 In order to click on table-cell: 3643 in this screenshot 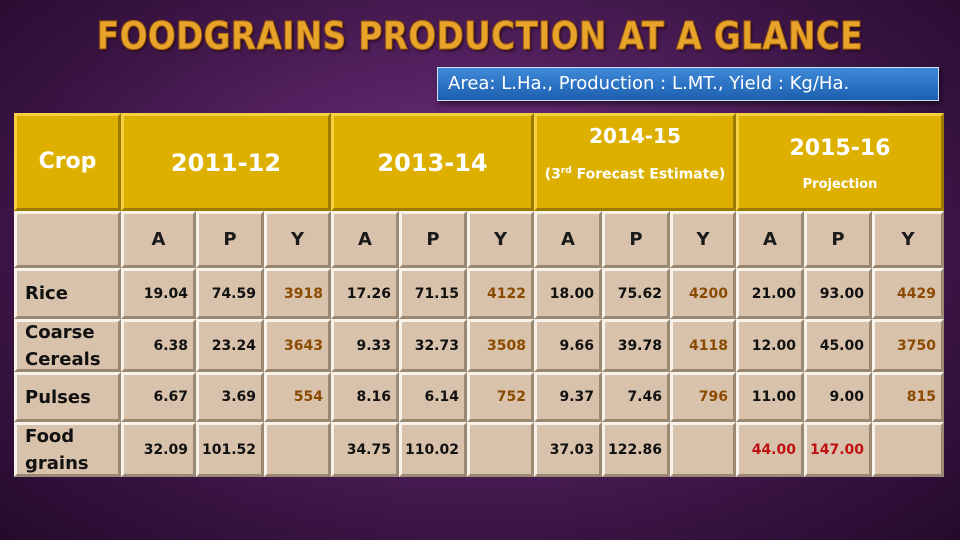, I will do `click(297, 345)`.